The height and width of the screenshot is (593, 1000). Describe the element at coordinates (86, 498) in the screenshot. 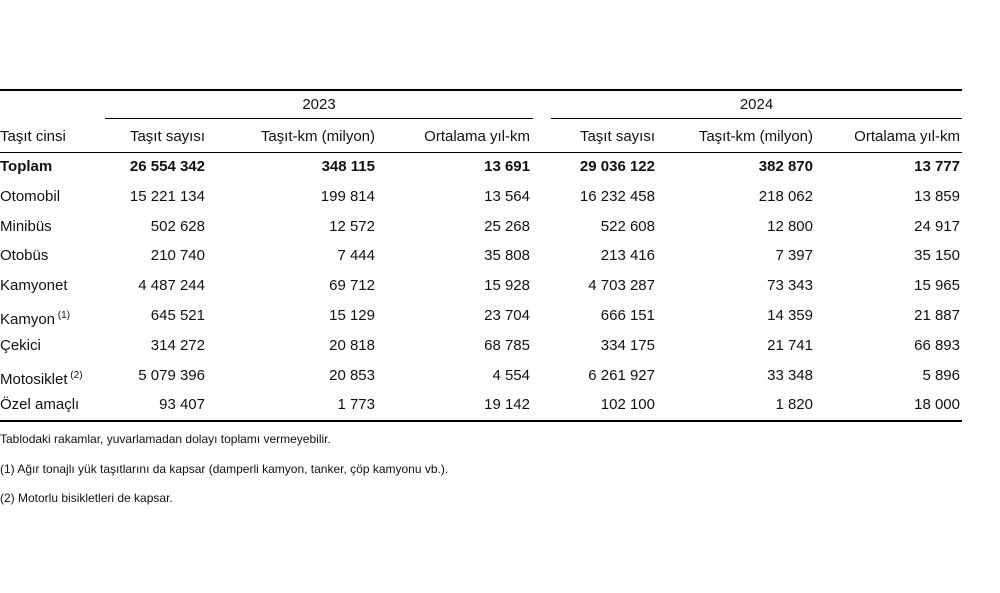

I see `footnote: (2) Motorlu bisikletleri de kapsar.` at that location.